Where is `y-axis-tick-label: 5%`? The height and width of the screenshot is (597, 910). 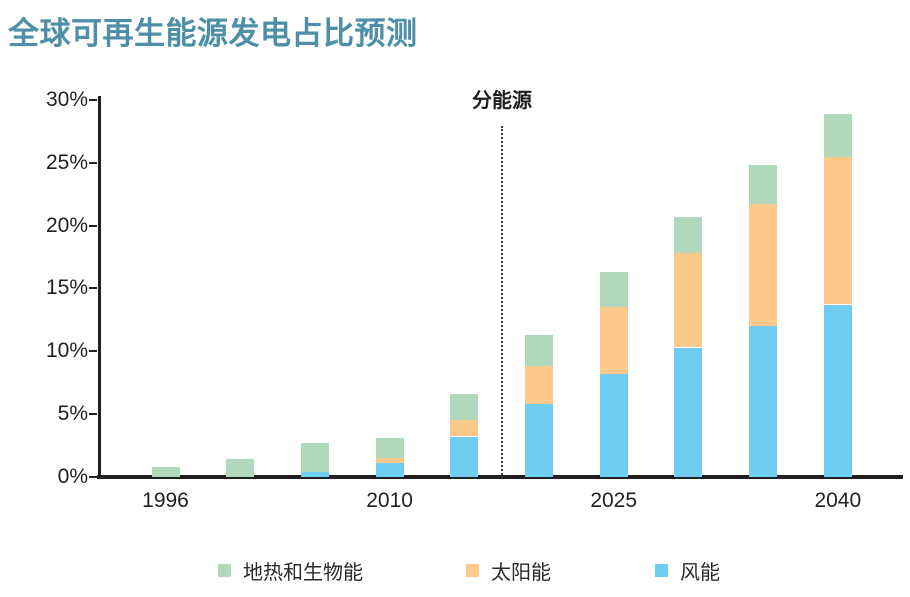 y-axis-tick-label: 5% is located at coordinates (72, 414).